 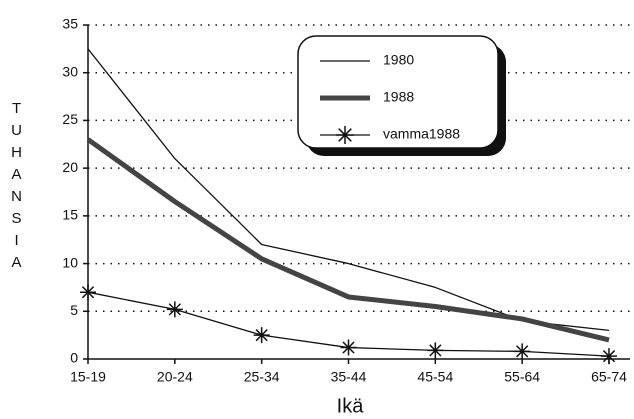 I want to click on legend-label: 1988, so click(x=398, y=97).